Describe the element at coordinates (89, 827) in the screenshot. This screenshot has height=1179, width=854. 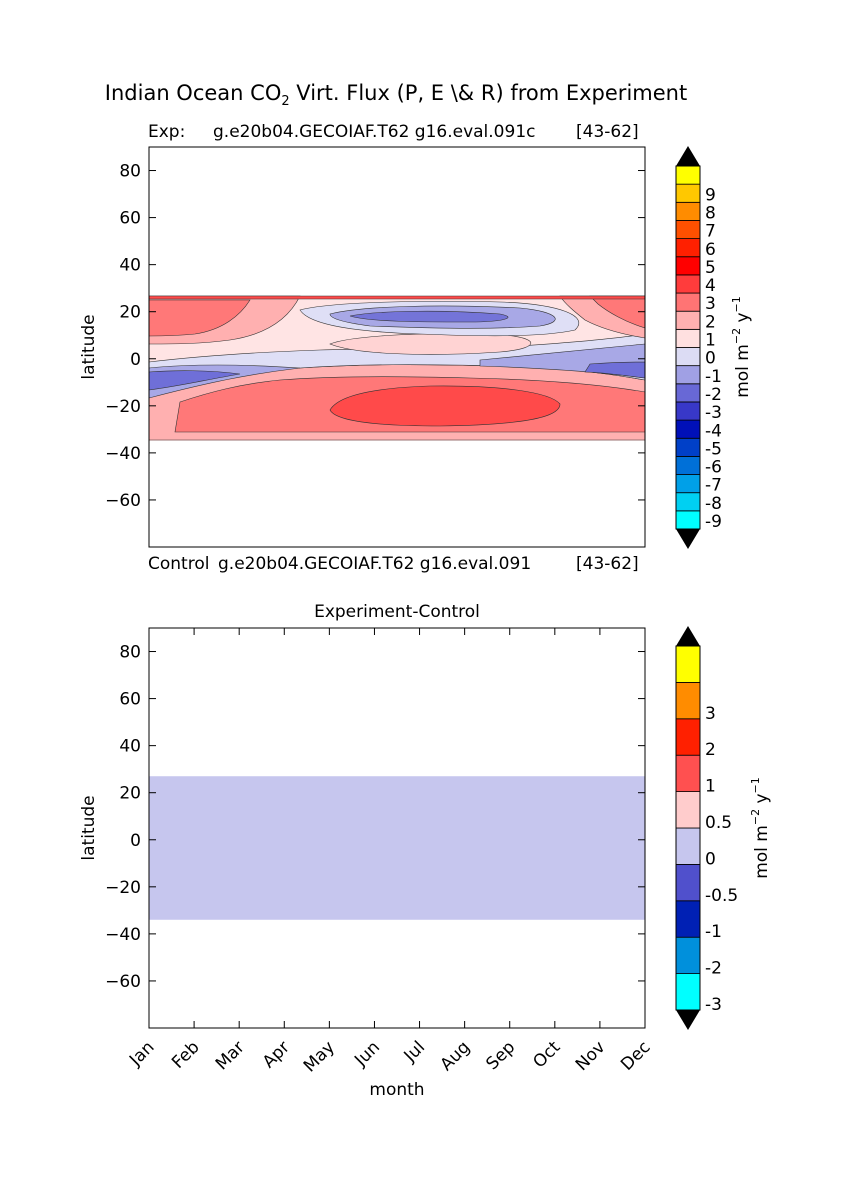
I see `panel2-ylabel: latitude` at that location.